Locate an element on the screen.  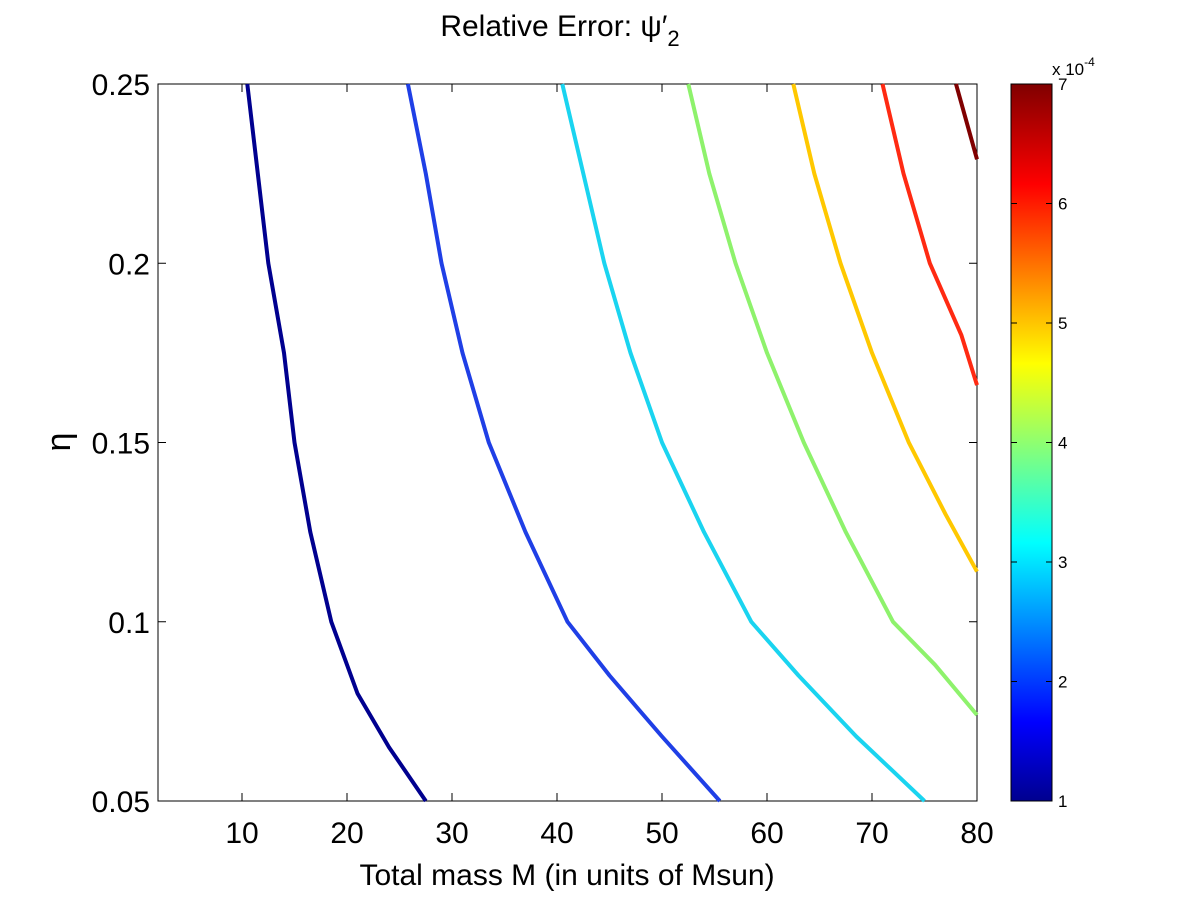
colorbar-tick-label: 6 is located at coordinates (1062, 204).